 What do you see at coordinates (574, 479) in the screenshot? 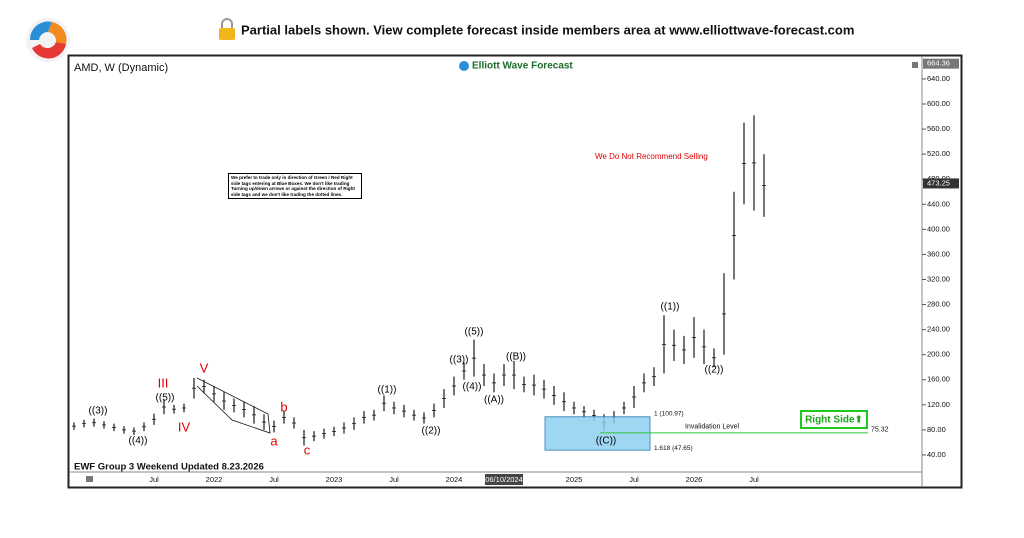
I see `x-tick-label: 2025` at bounding box center [574, 479].